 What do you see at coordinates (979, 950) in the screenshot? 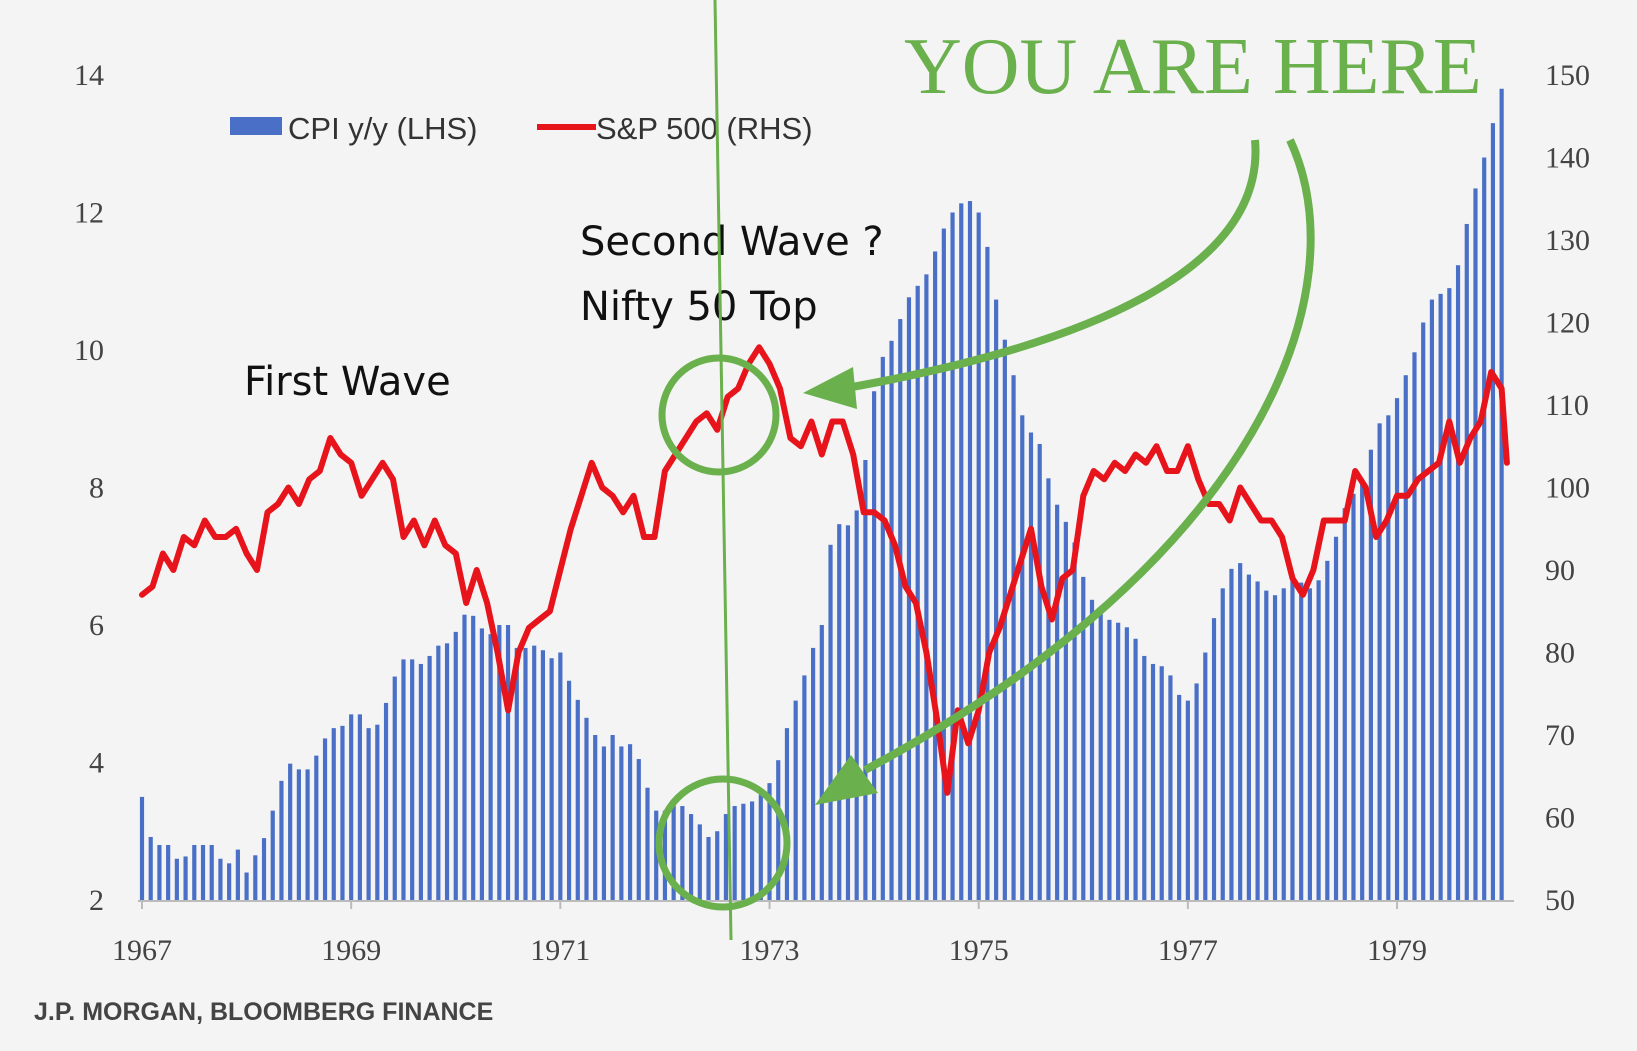
I see `x-tick-label: 1975` at bounding box center [979, 950].